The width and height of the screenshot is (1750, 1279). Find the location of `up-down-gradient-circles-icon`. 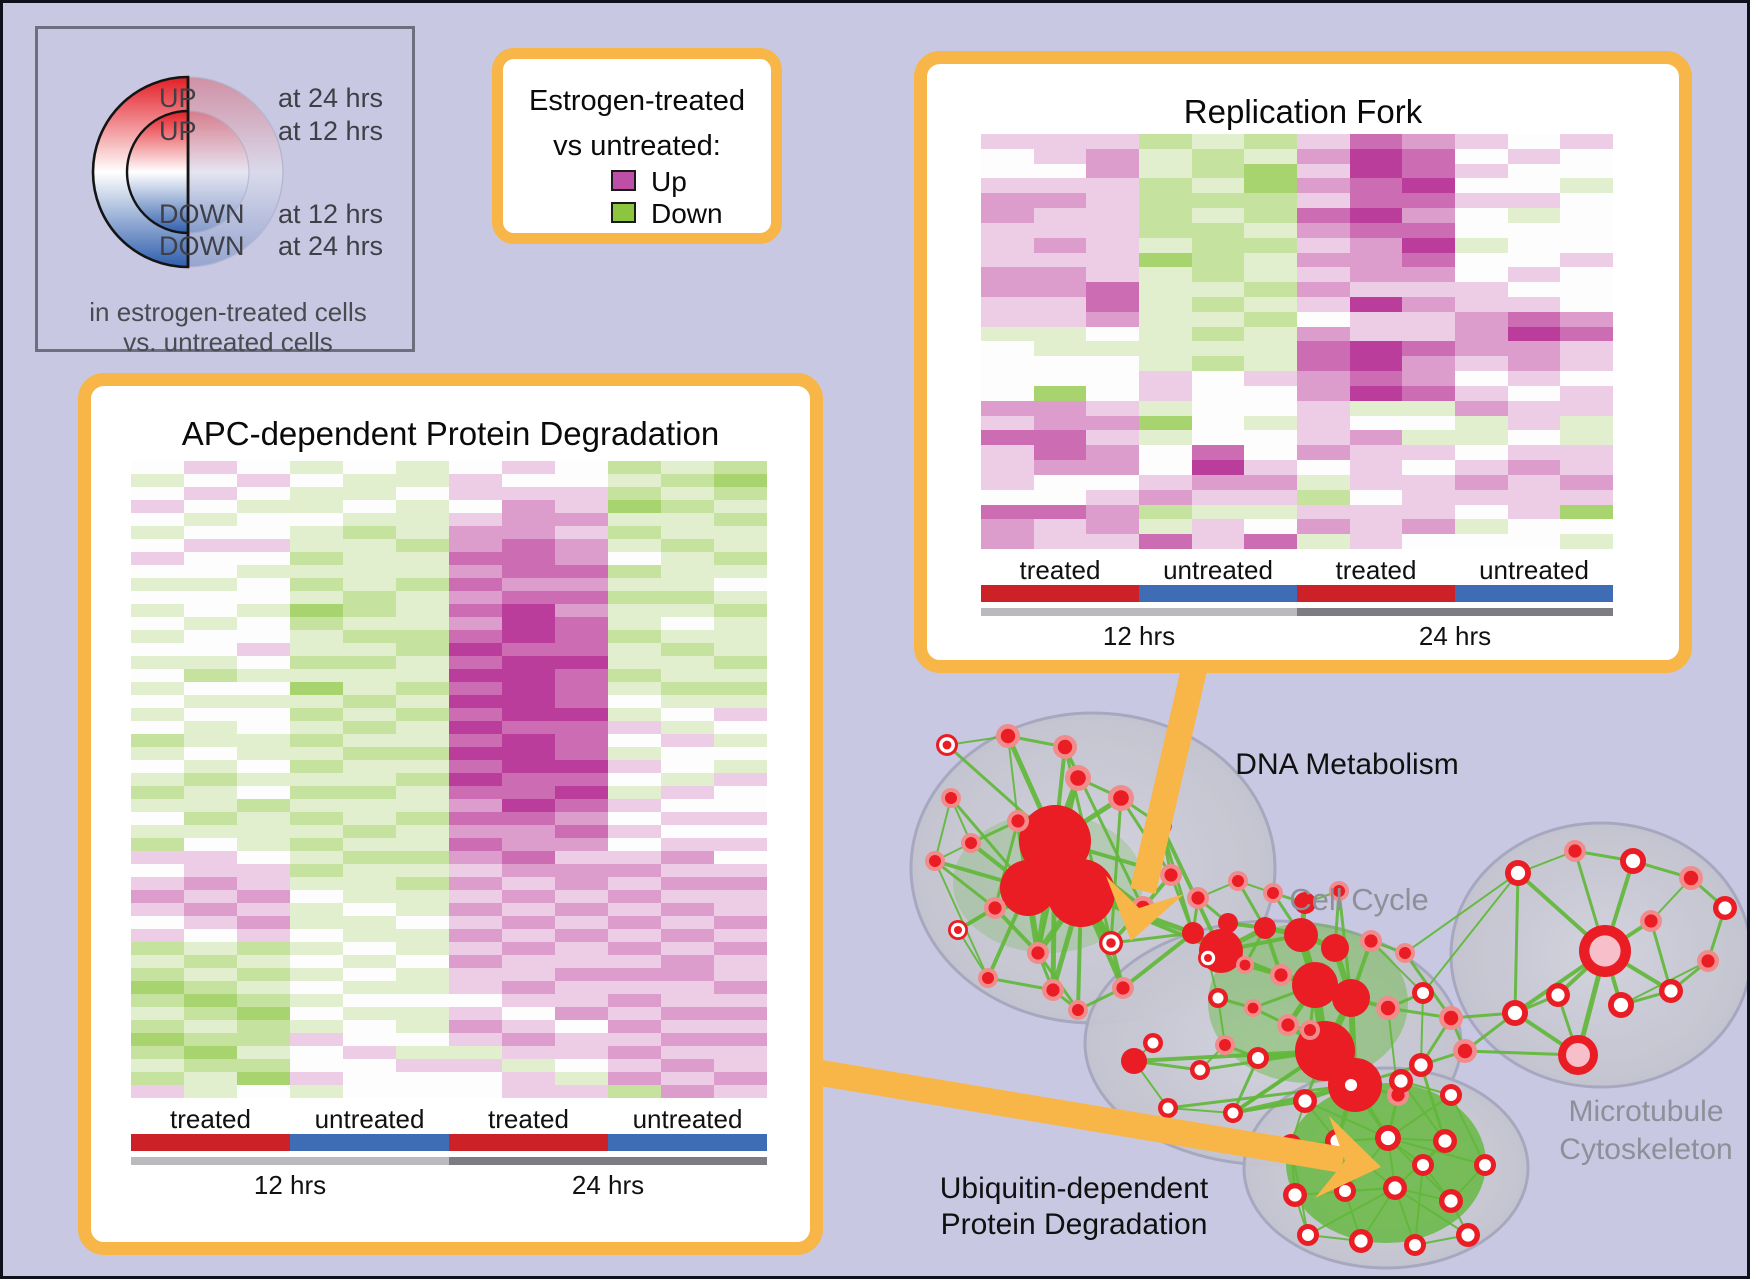

up-down-gradient-circles-icon is located at coordinates (187, 172).